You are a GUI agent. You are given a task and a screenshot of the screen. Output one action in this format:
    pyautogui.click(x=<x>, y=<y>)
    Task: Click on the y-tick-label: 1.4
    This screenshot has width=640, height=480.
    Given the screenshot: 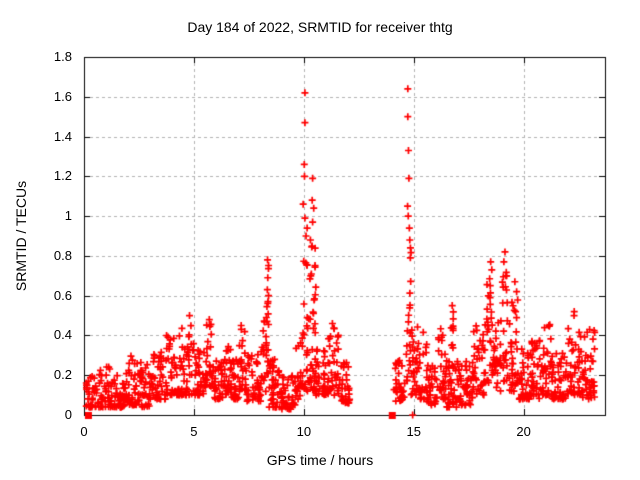 What is the action you would take?
    pyautogui.click(x=62, y=136)
    